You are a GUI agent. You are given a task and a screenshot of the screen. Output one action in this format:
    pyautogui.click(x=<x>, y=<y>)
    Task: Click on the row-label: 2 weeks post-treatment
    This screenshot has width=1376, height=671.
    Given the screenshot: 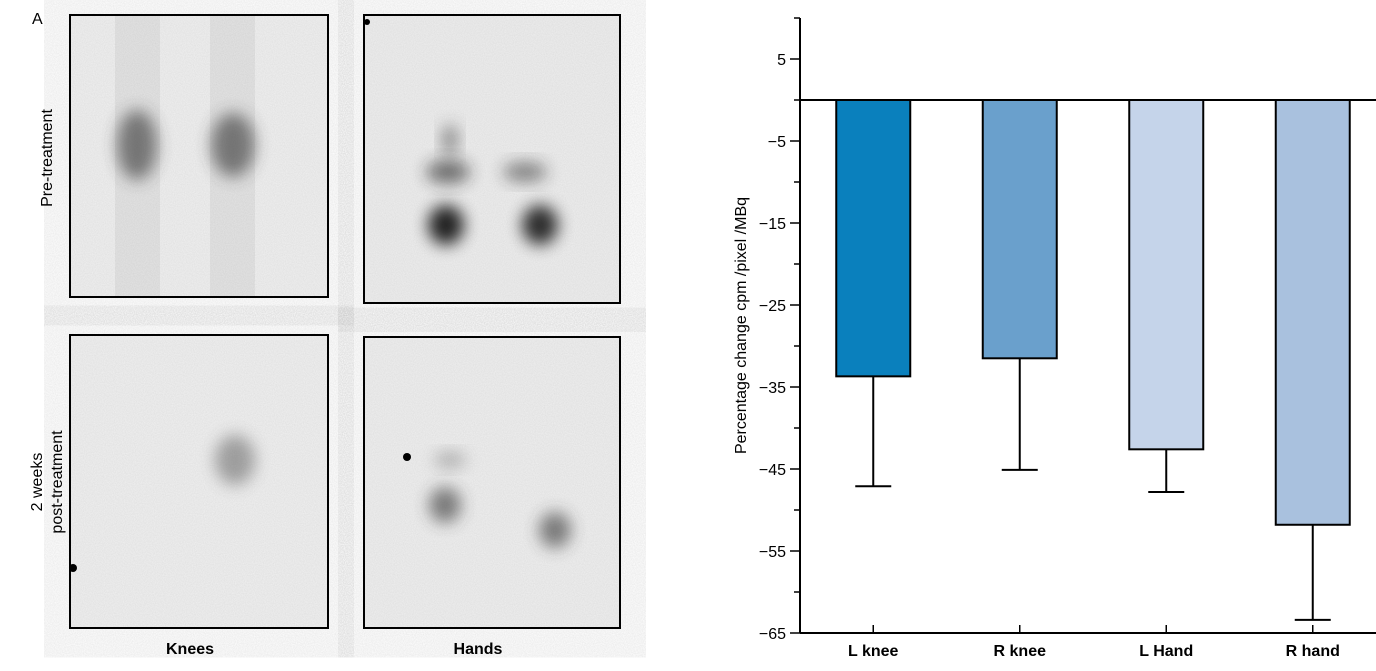 What is the action you would take?
    pyautogui.click(x=47, y=482)
    